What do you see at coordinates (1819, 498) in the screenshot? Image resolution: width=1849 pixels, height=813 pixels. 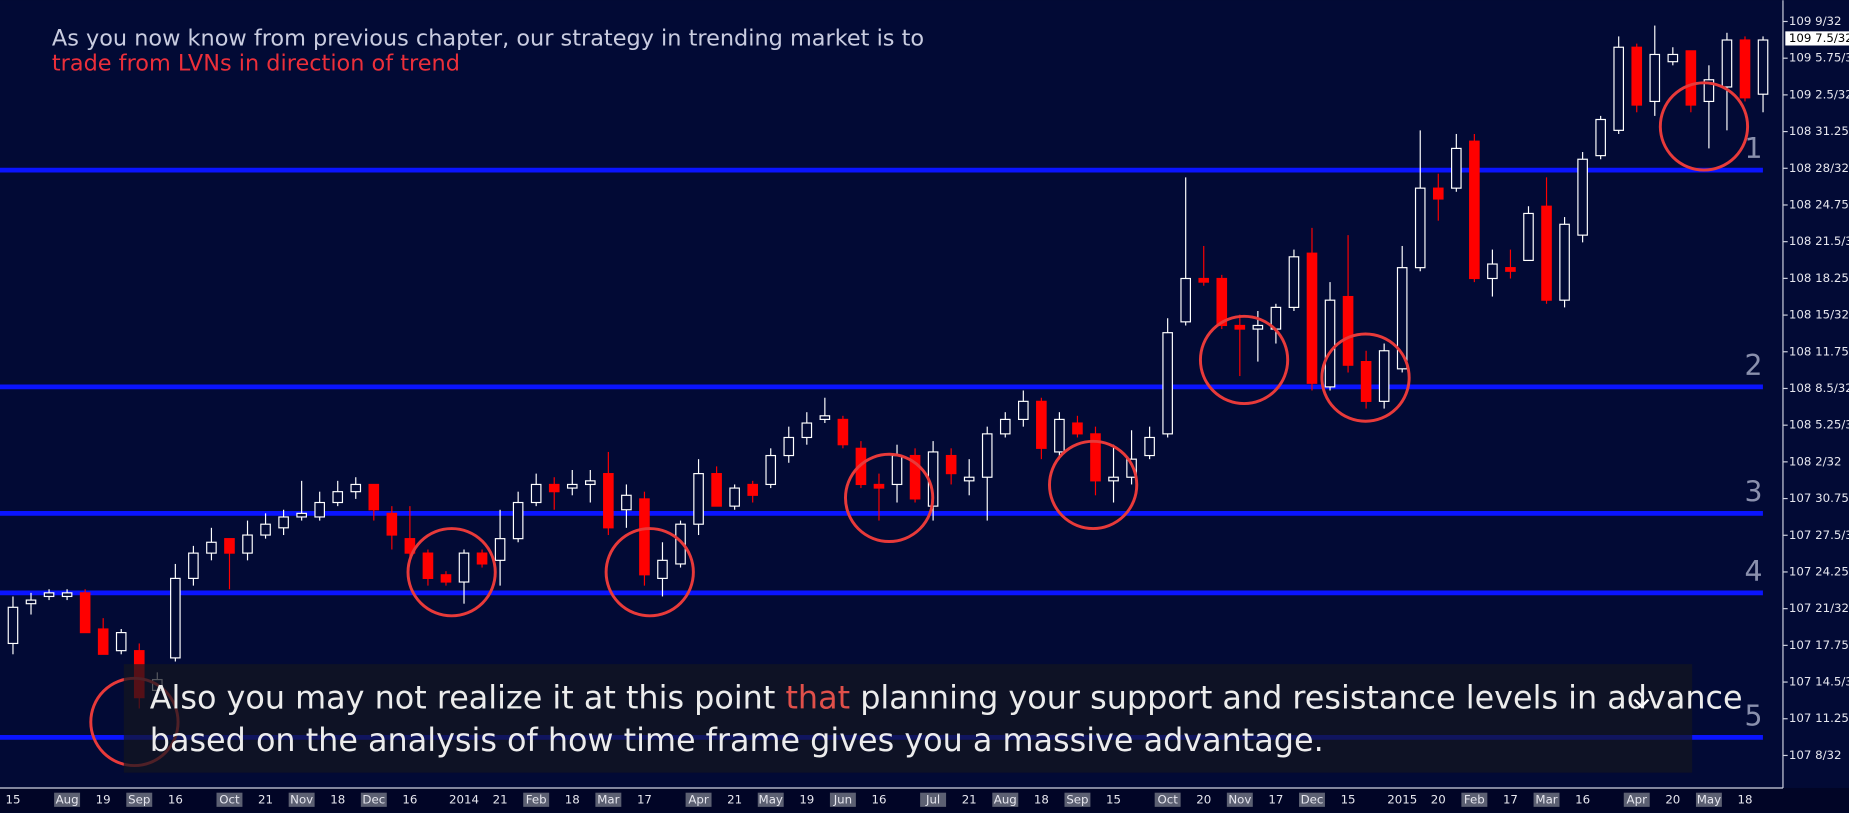 I see `y-tick-label: 107 30.75/32` at bounding box center [1819, 498].